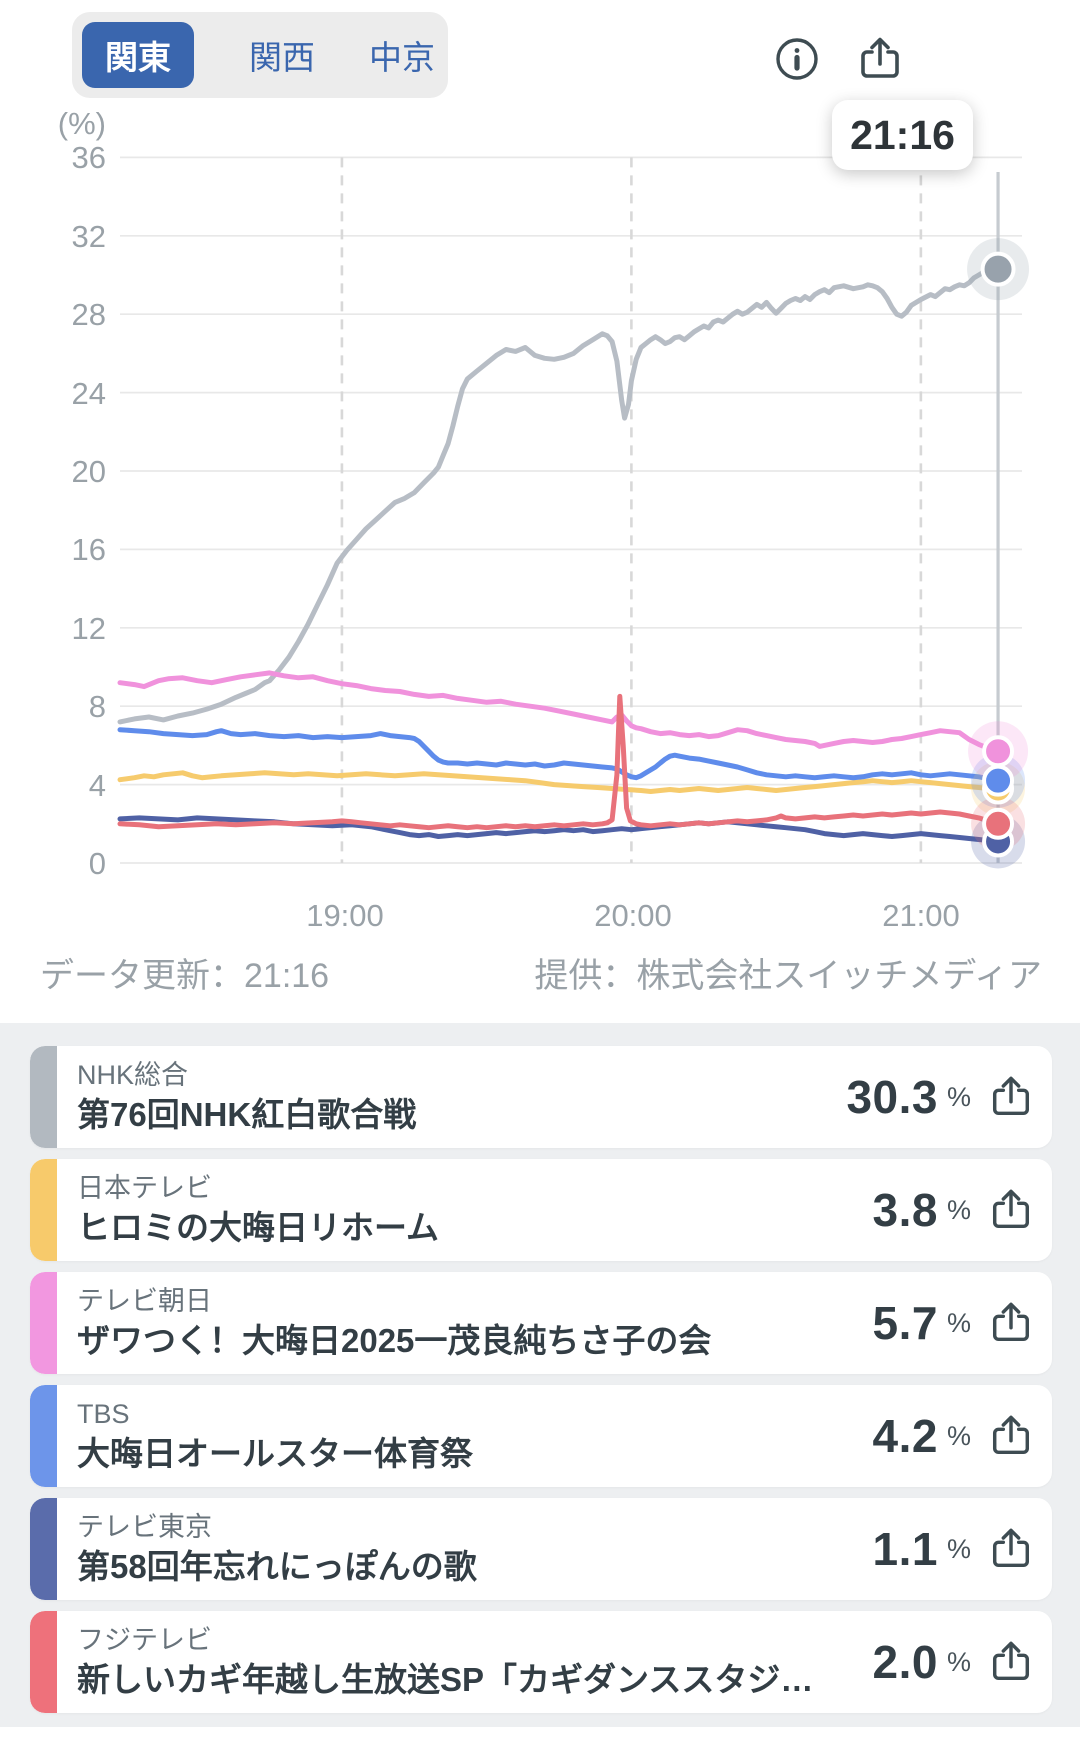  Describe the element at coordinates (905, 1436) in the screenshot. I see `rating-value: 4.2` at that location.